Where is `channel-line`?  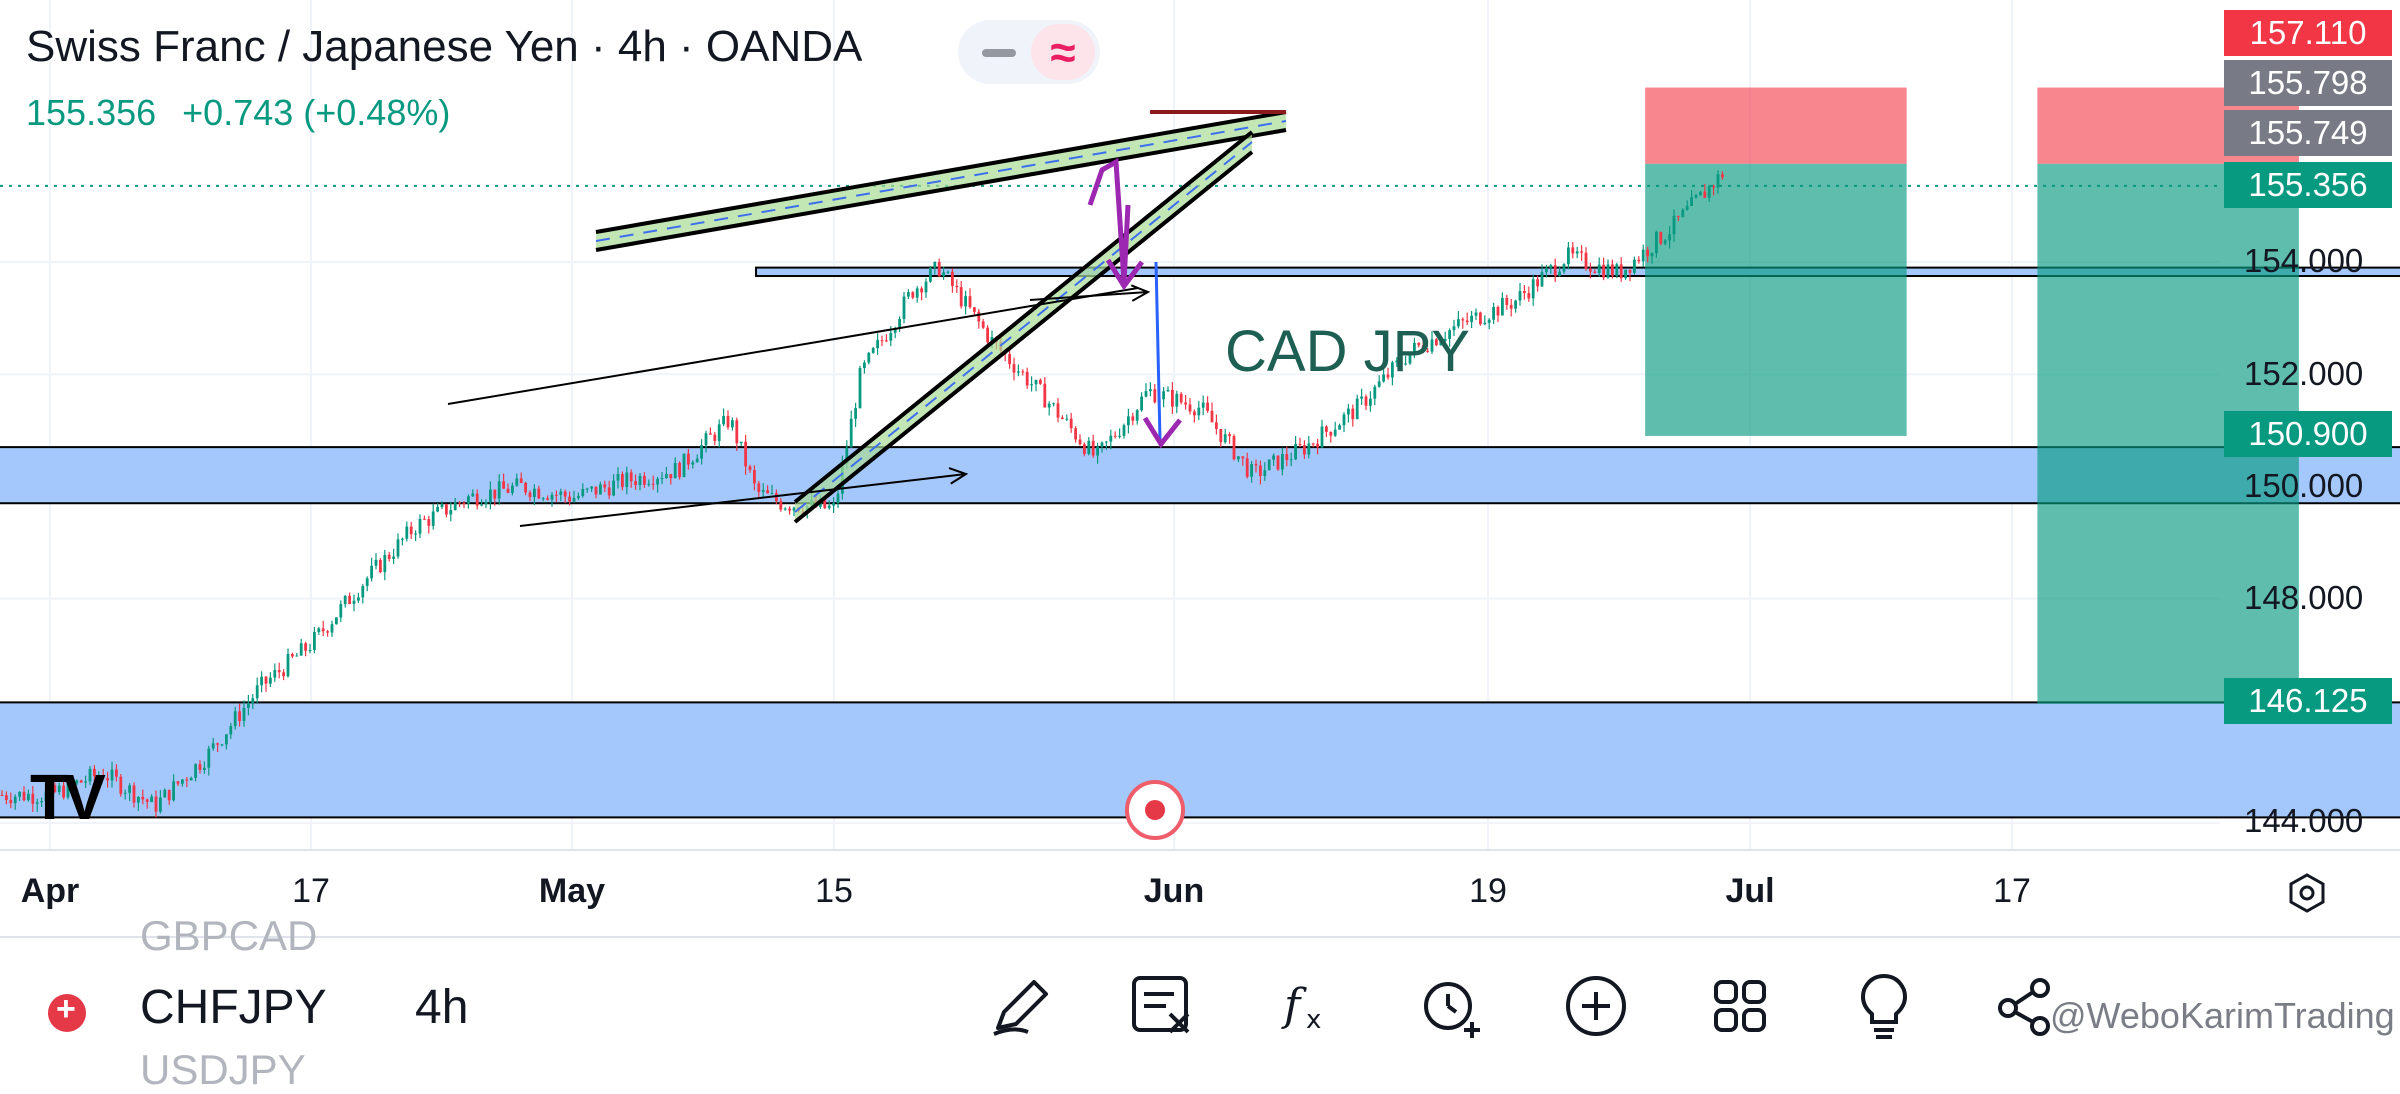
channel-line is located at coordinates (1023, 337).